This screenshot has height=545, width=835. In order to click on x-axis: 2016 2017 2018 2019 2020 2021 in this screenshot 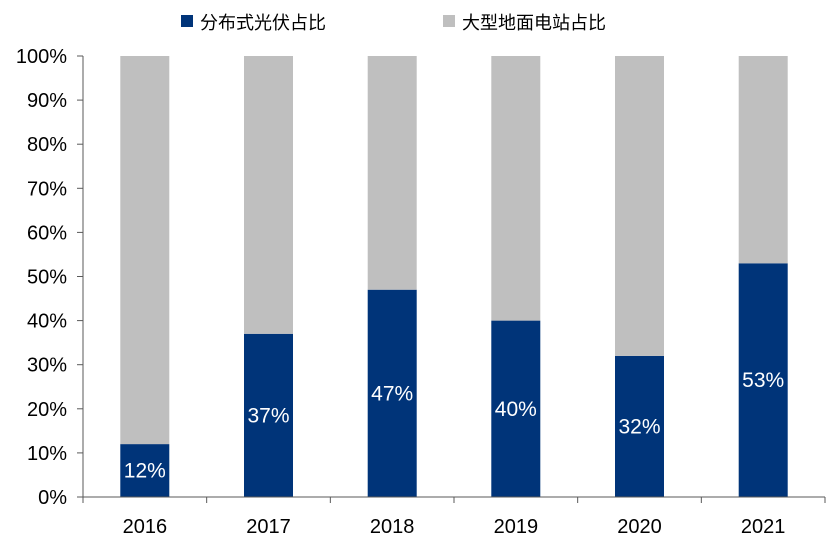, I will do `click(454, 517)`.